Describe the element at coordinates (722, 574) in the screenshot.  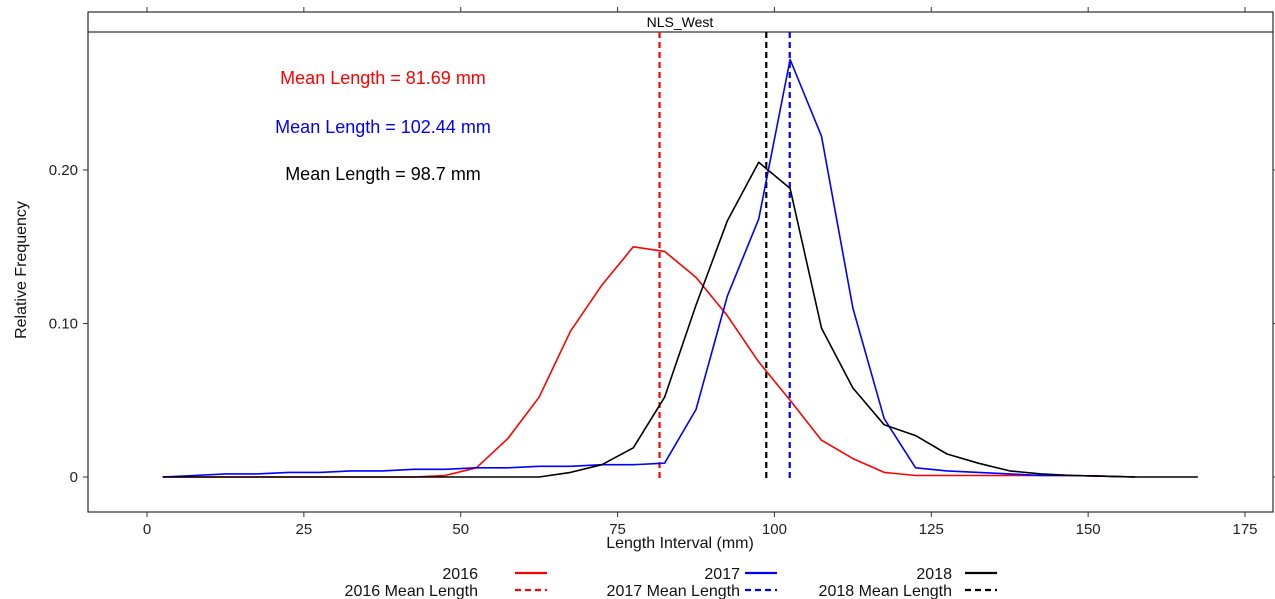
I see `legend-label: 2017` at that location.